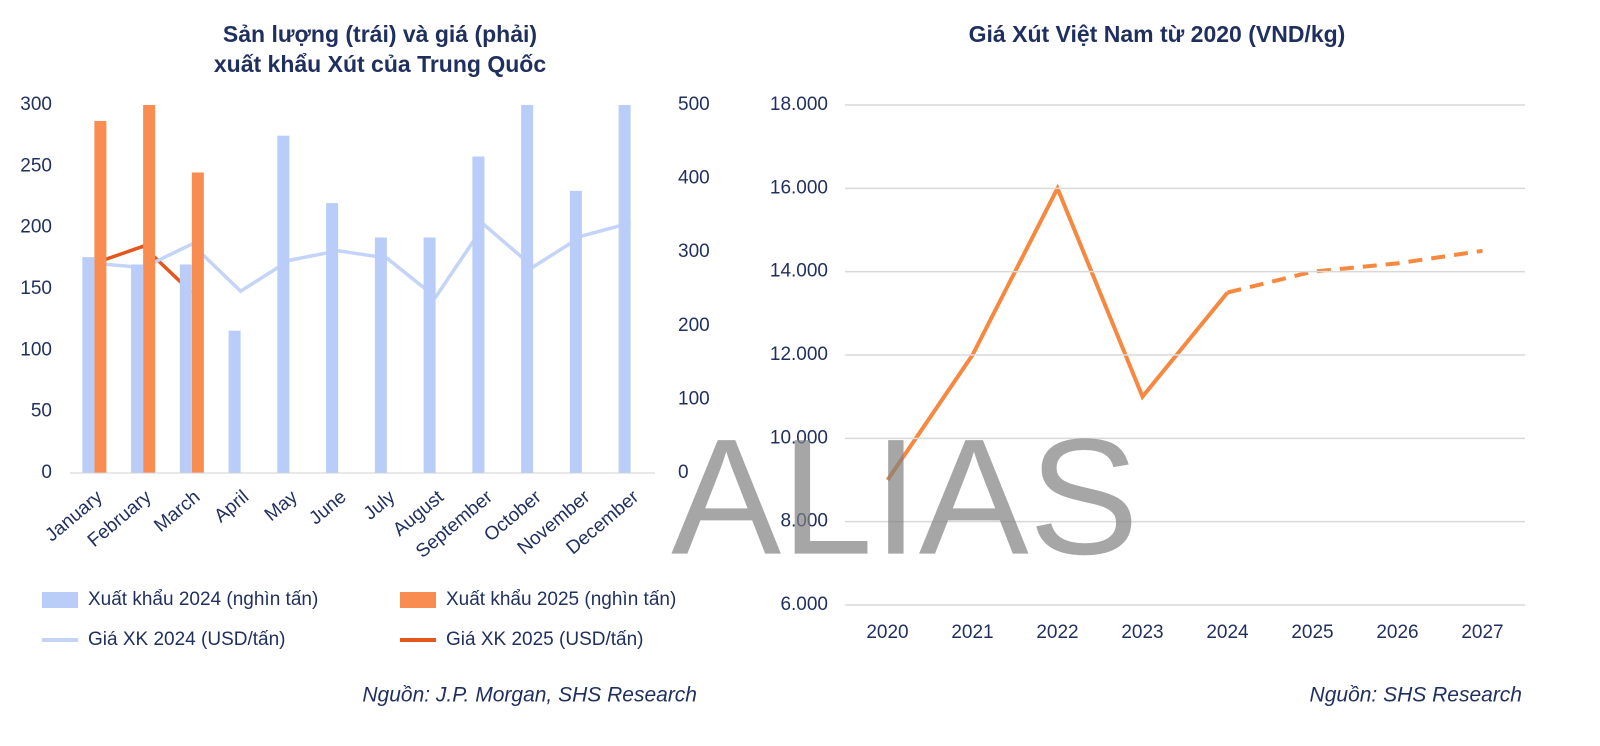 This screenshot has width=1600, height=746. I want to click on x-tick-label: June, so click(328, 508).